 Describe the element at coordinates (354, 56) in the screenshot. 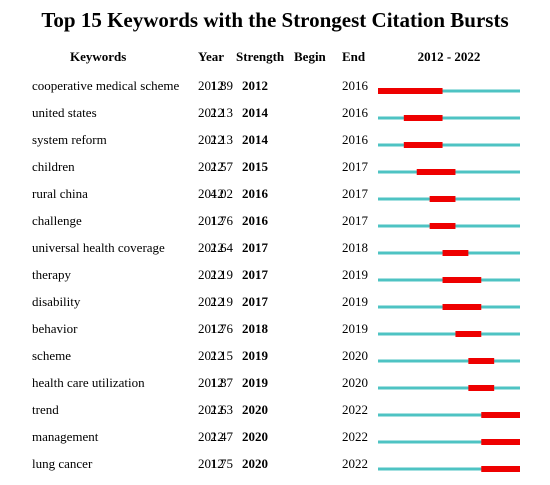

I see `column-header: End` at that location.